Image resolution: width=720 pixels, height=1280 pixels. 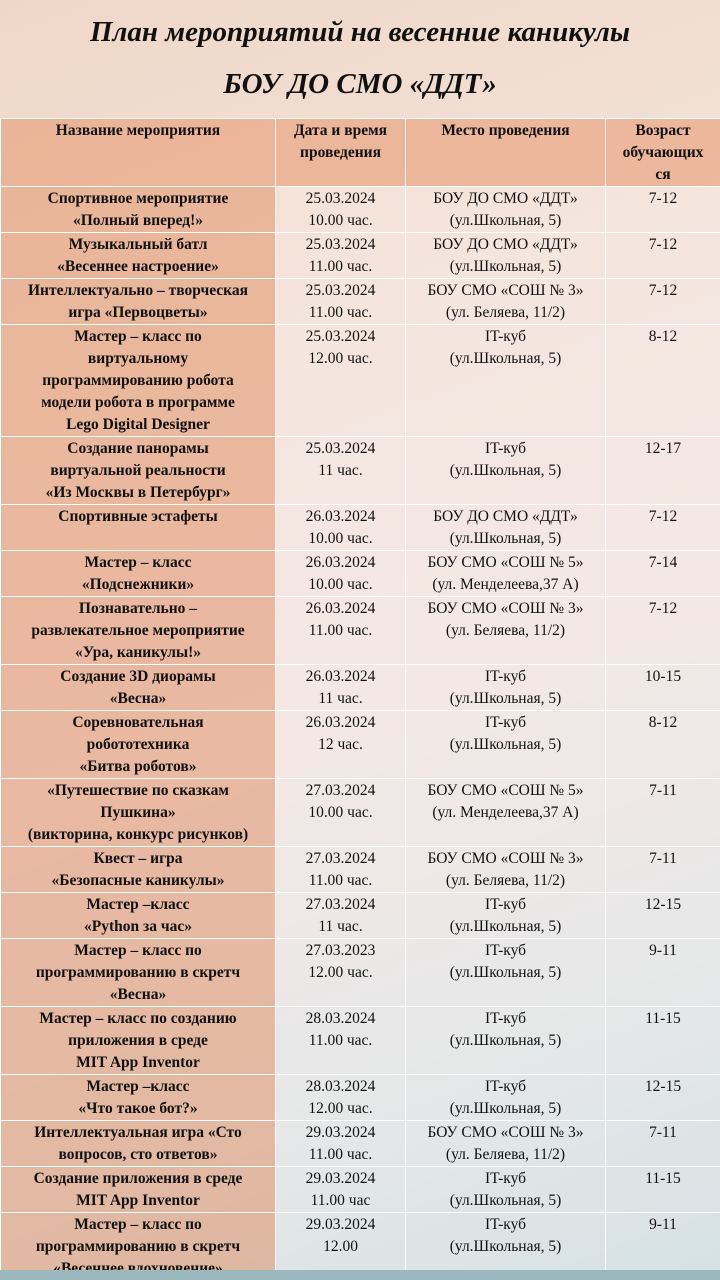 What do you see at coordinates (340, 380) in the screenshot?
I see `table-cell: 25.03.2024 12.00 час.` at bounding box center [340, 380].